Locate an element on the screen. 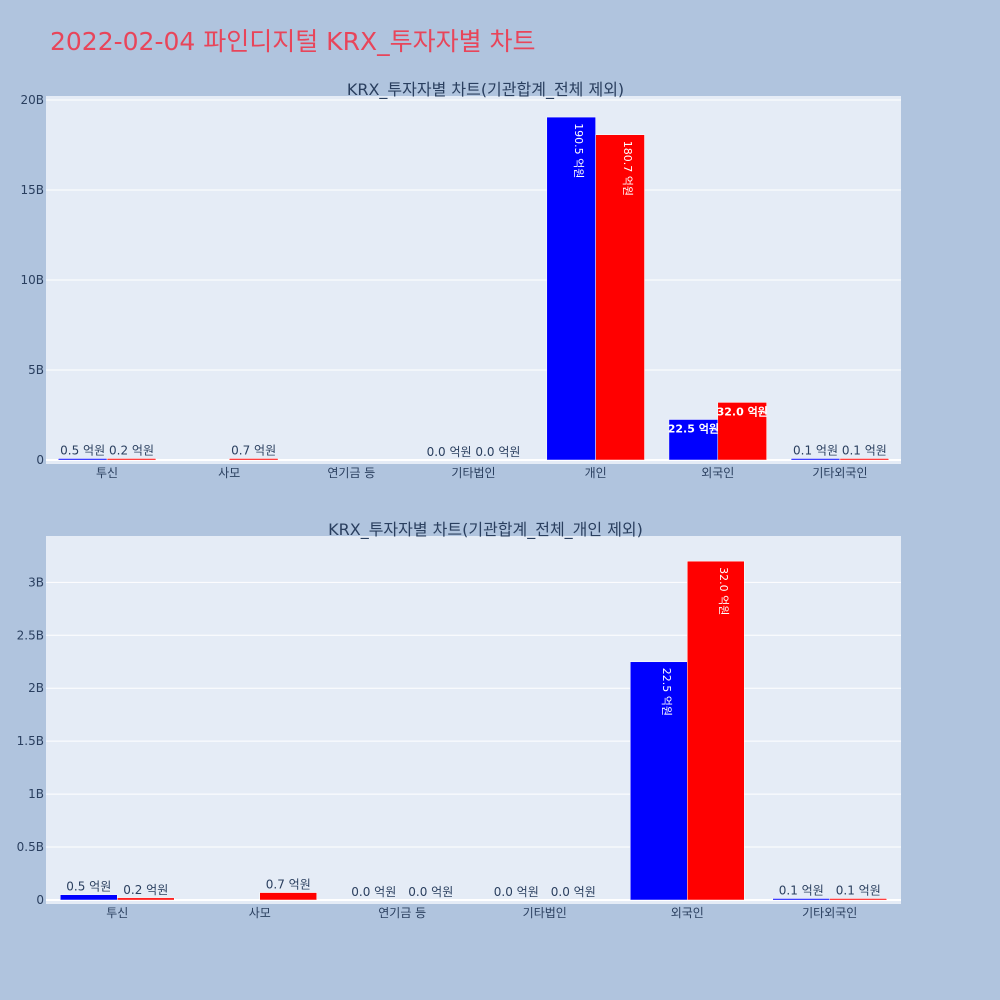  y-tick-label: 5B is located at coordinates (36, 370).